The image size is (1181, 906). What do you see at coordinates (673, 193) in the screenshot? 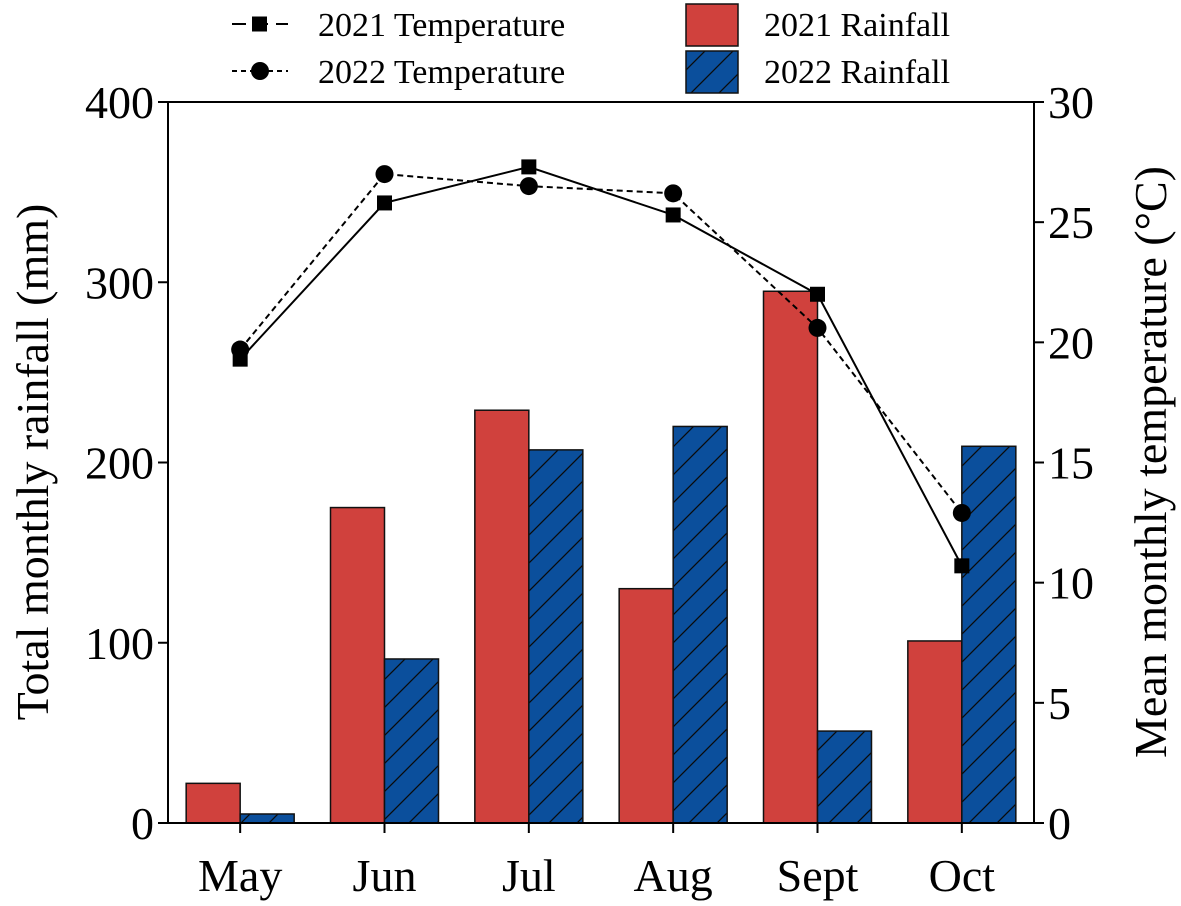
I see `point-2022-temperature-aug` at bounding box center [673, 193].